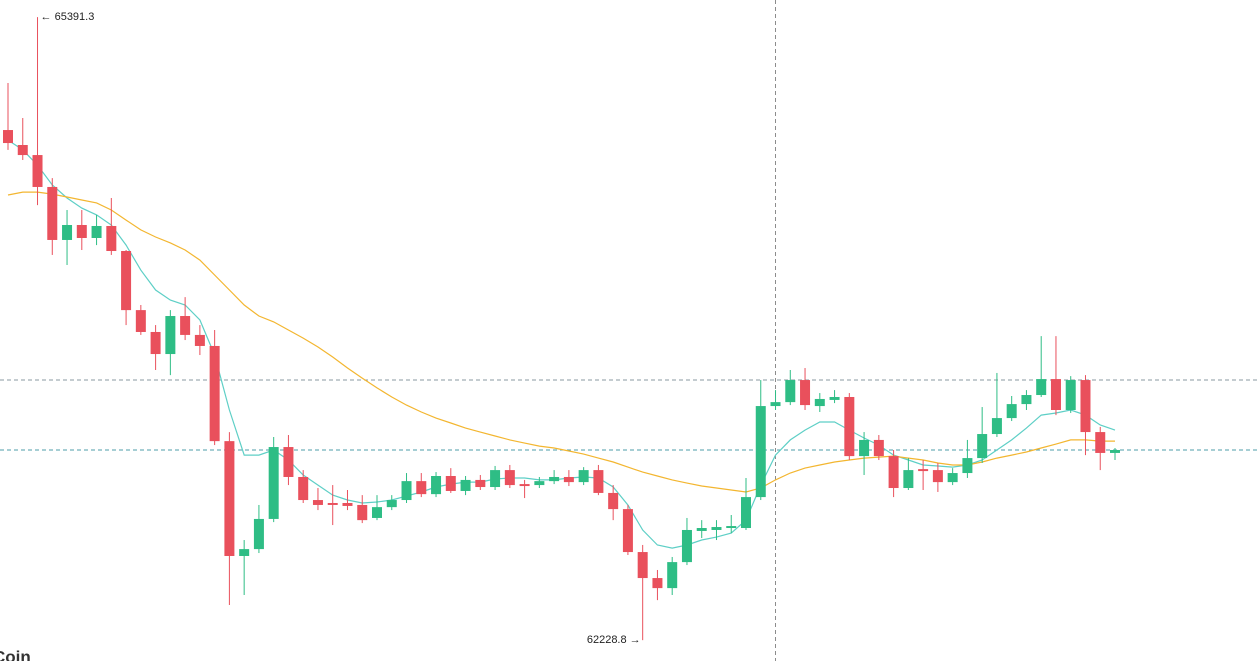 This screenshot has height=661, width=1258. What do you see at coordinates (634, 640) in the screenshot?
I see `arrow: →` at bounding box center [634, 640].